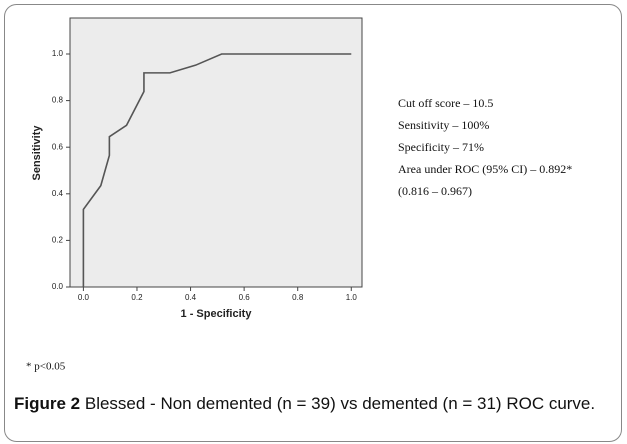  Describe the element at coordinates (46, 367) in the screenshot. I see `footnote: * p<0.05` at that location.